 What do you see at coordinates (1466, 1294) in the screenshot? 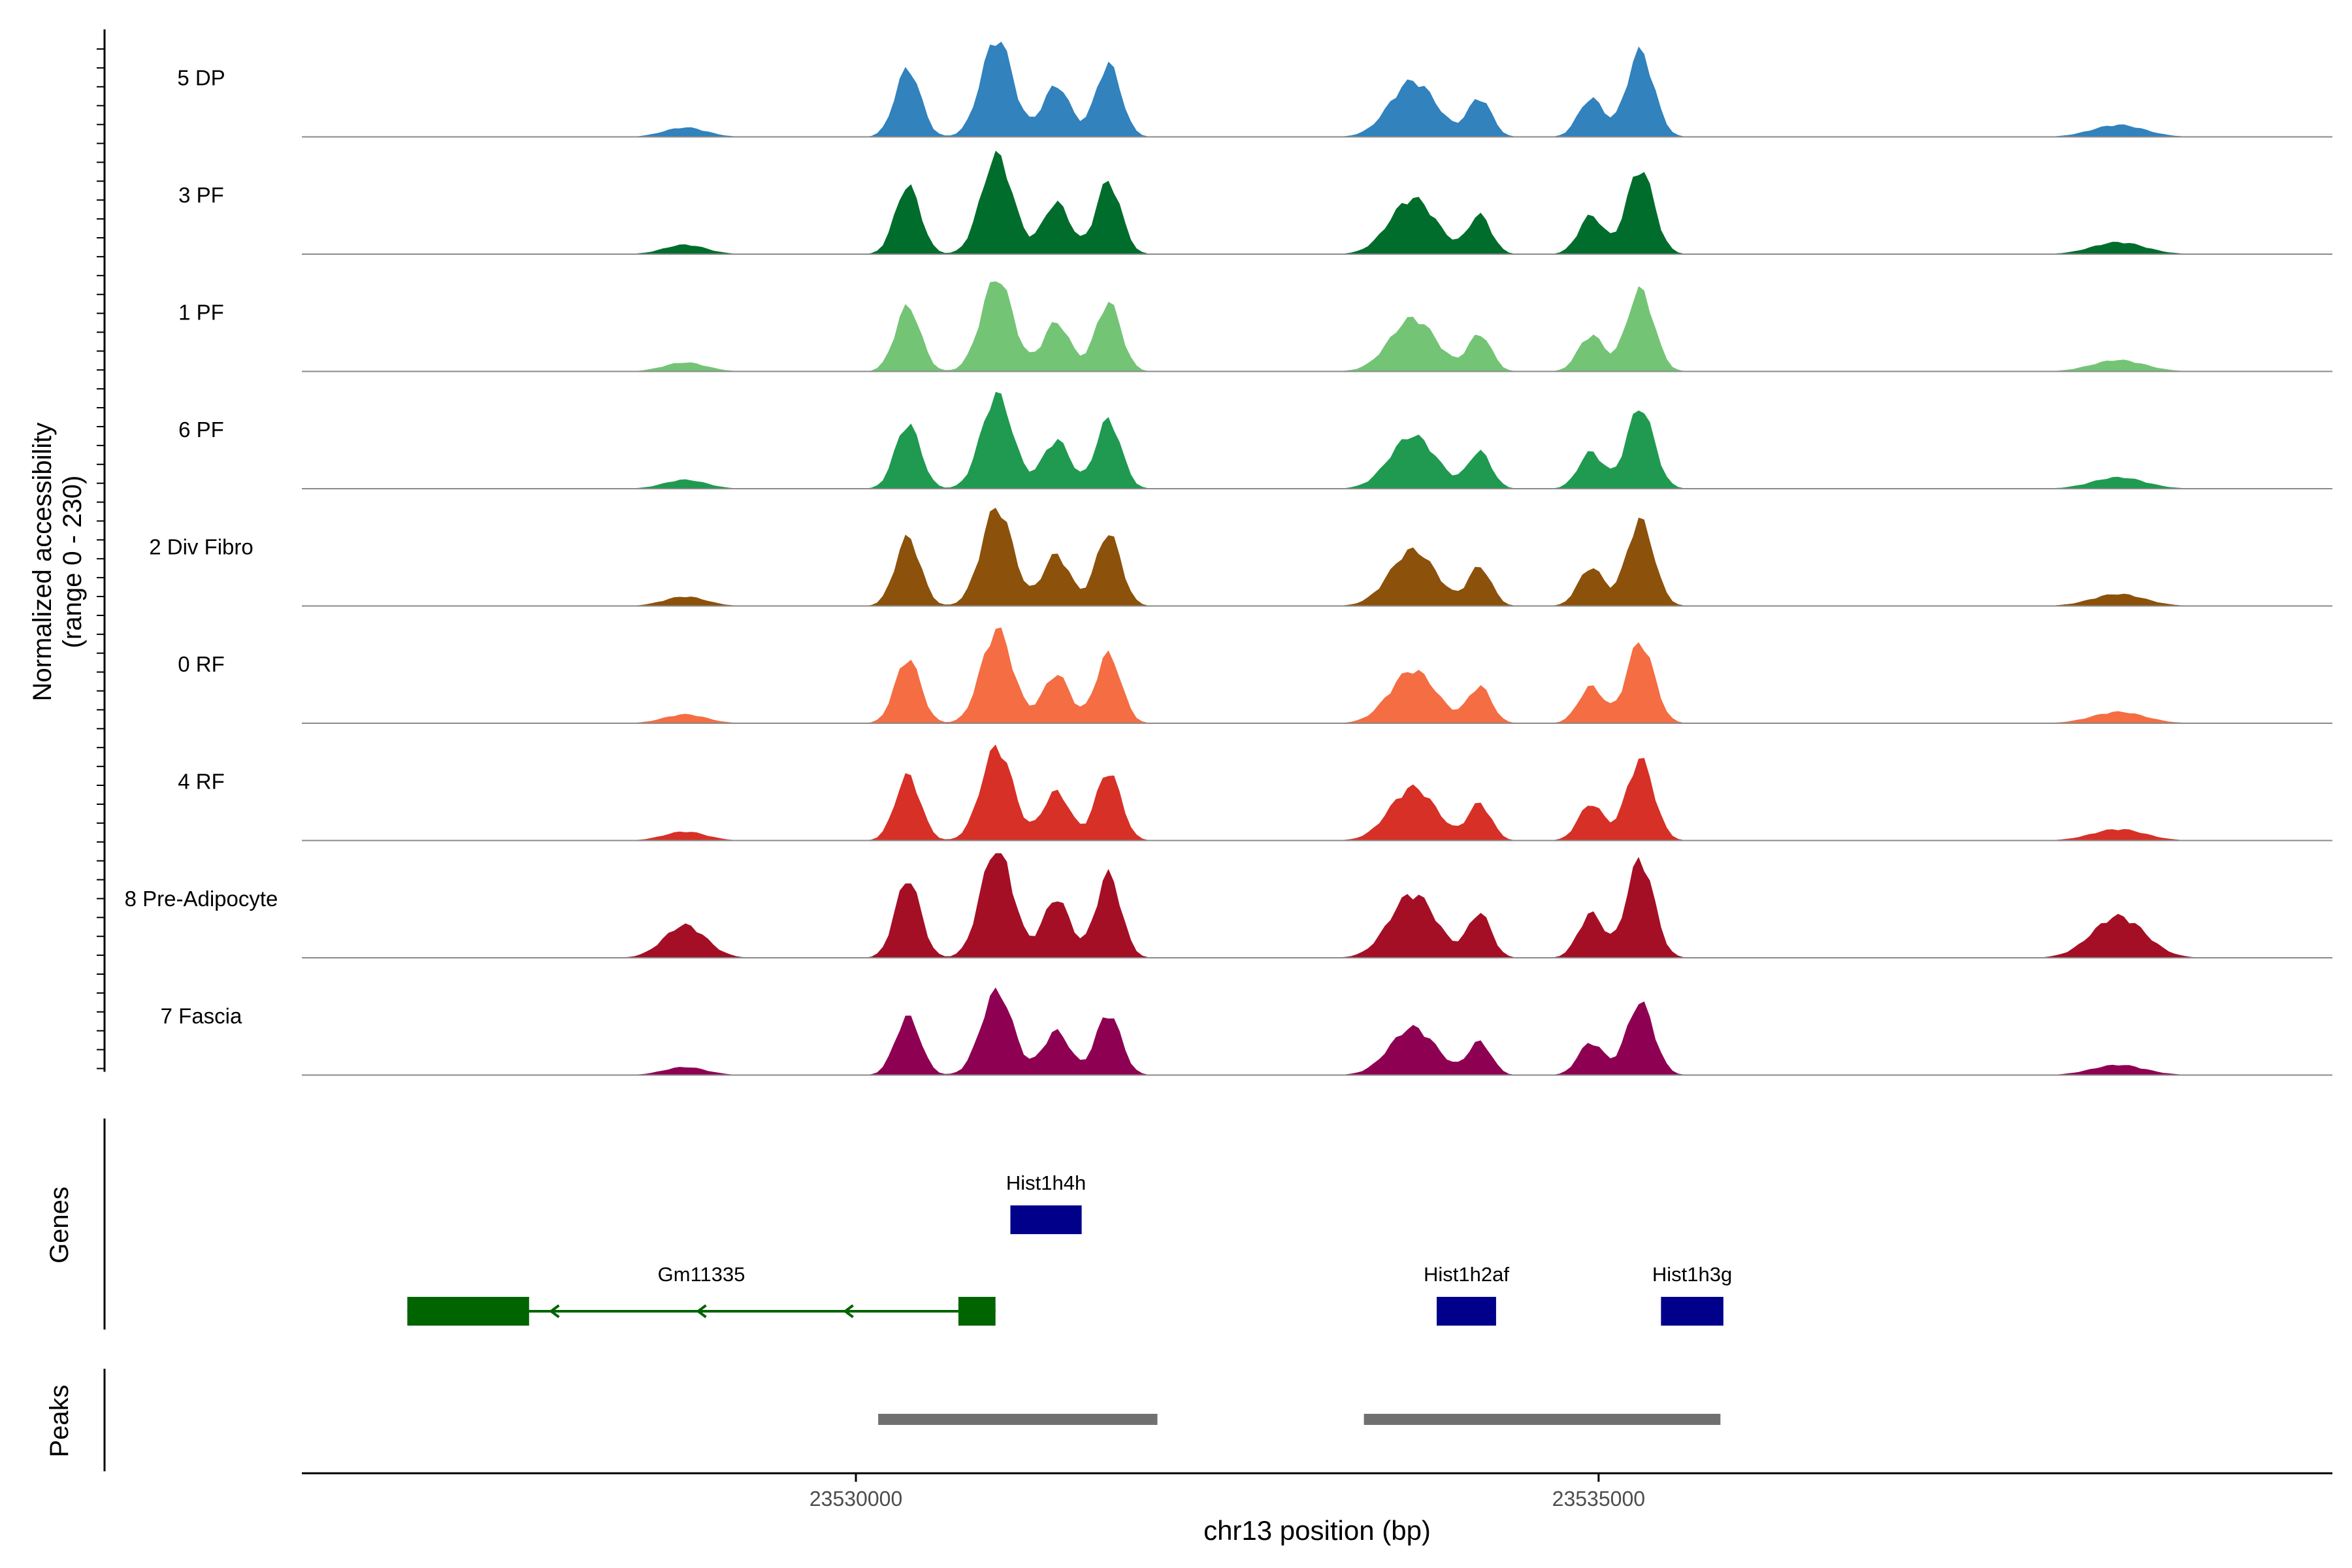
I see `gene-model: Hist1h2af` at bounding box center [1466, 1294].